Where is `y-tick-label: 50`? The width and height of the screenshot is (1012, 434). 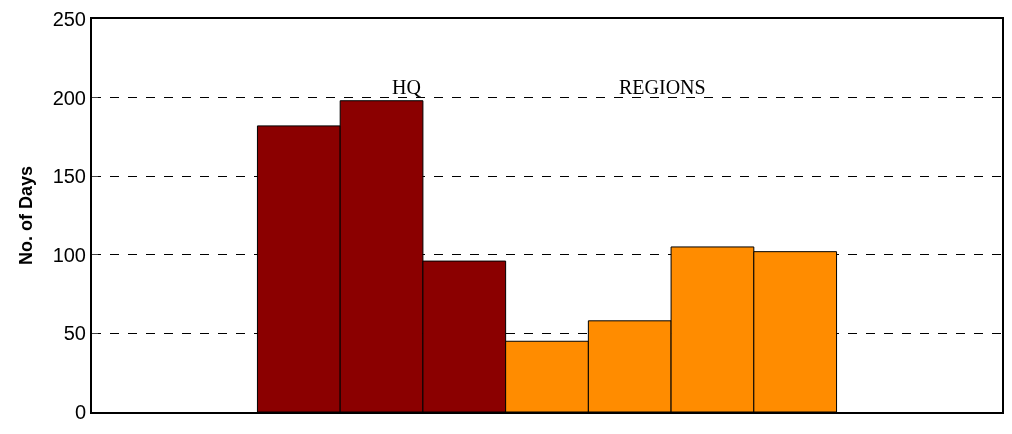 y-tick-label: 50 is located at coordinates (74, 333).